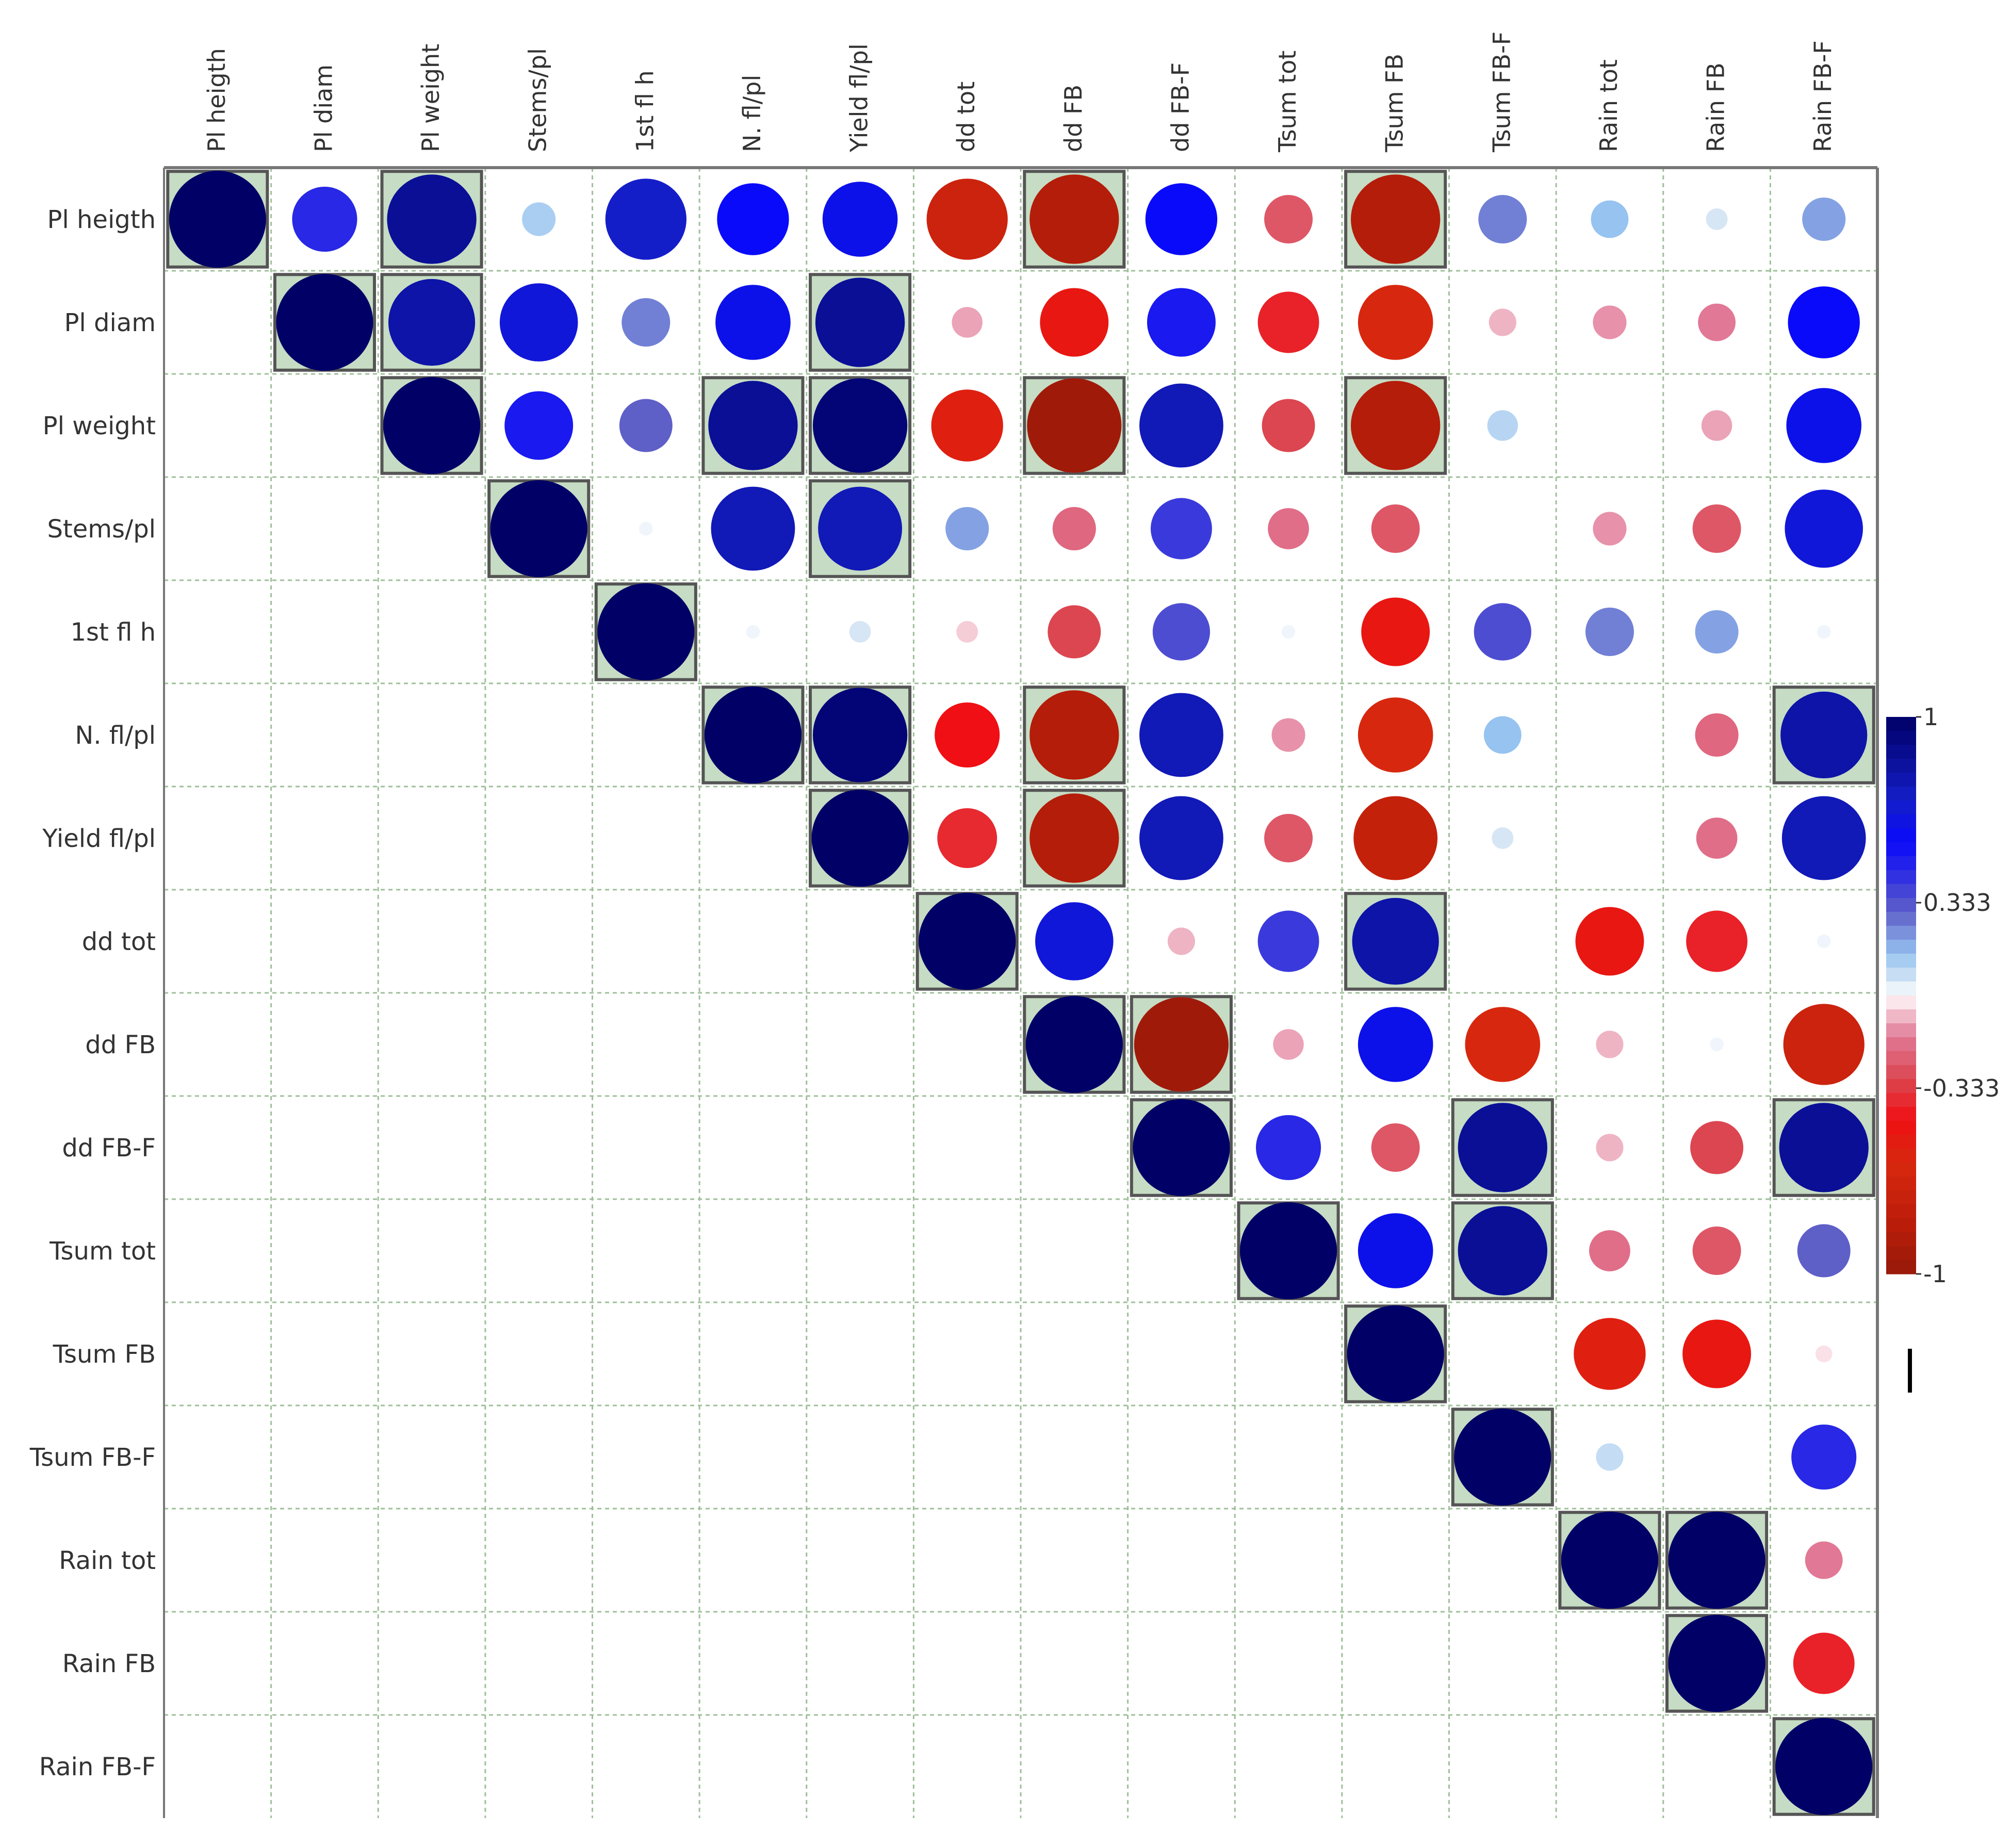 This screenshot has height=1848, width=2011. I want to click on row-label: Tsum FB-F, so click(92, 1457).